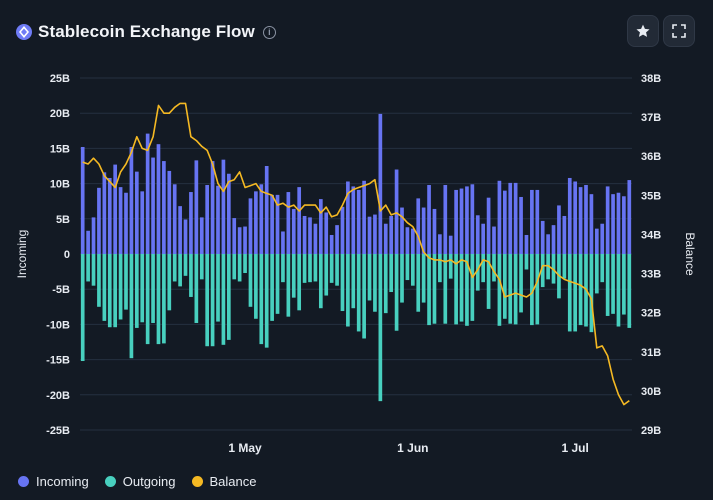 Image resolution: width=713 pixels, height=500 pixels. I want to click on right-tick-label: 35B, so click(651, 196).